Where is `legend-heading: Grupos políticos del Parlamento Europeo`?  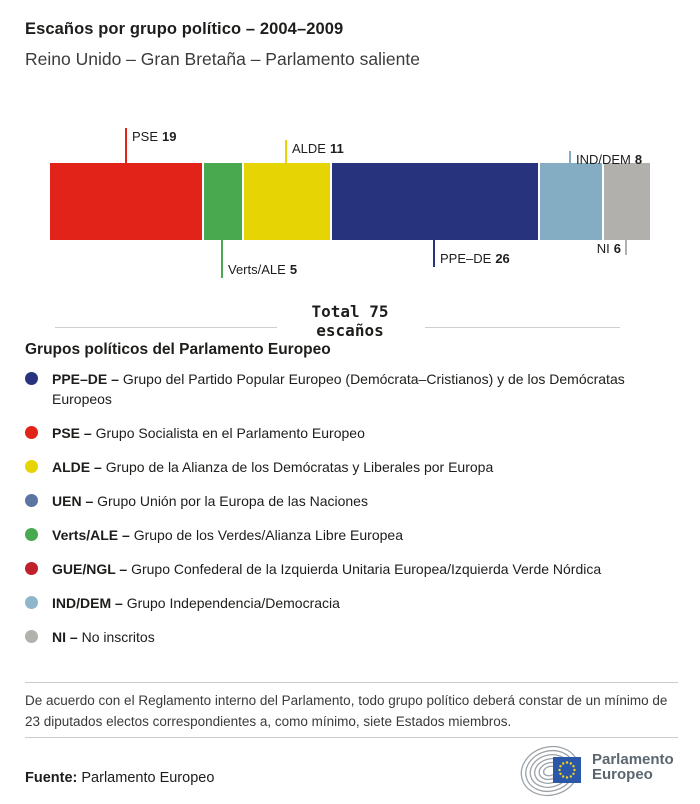
legend-heading: Grupos políticos del Parlamento Europeo is located at coordinates (178, 349).